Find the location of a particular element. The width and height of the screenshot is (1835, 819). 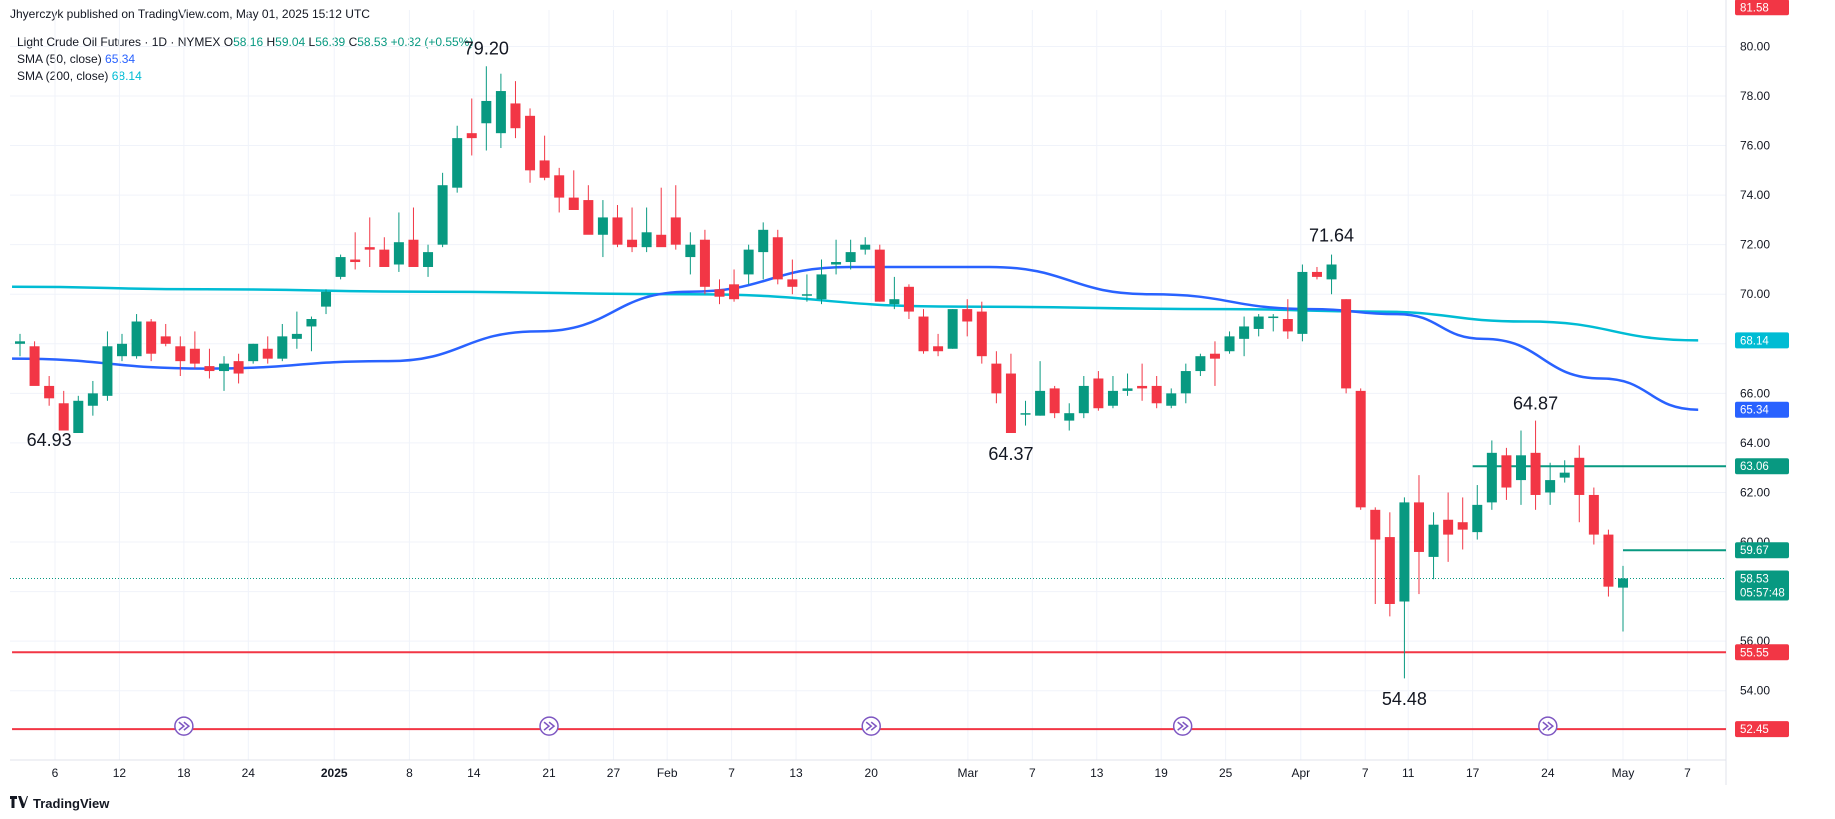

x-tick-label: 24 is located at coordinates (249, 773).